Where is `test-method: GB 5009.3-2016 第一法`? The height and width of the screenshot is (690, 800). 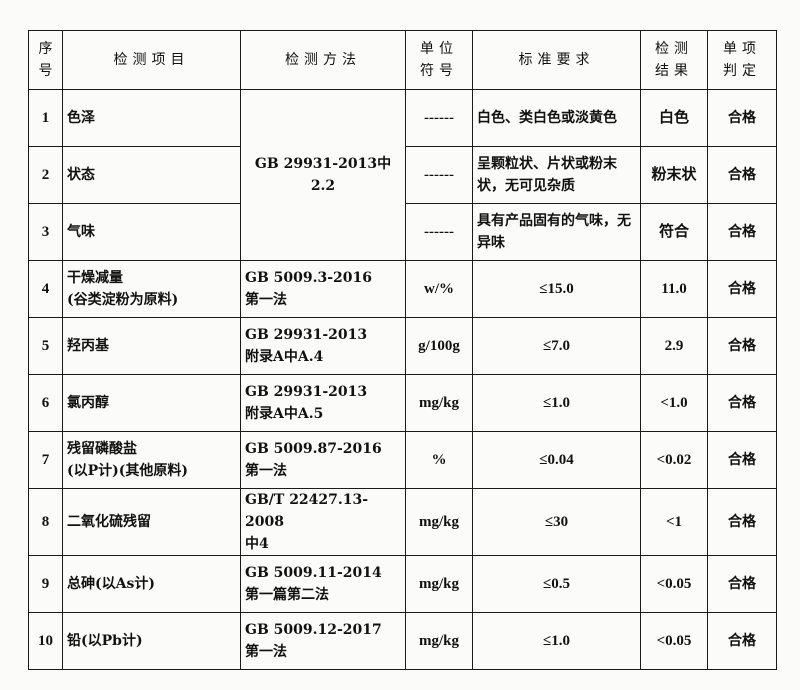 test-method: GB 5009.3-2016 第一法 is located at coordinates (323, 289).